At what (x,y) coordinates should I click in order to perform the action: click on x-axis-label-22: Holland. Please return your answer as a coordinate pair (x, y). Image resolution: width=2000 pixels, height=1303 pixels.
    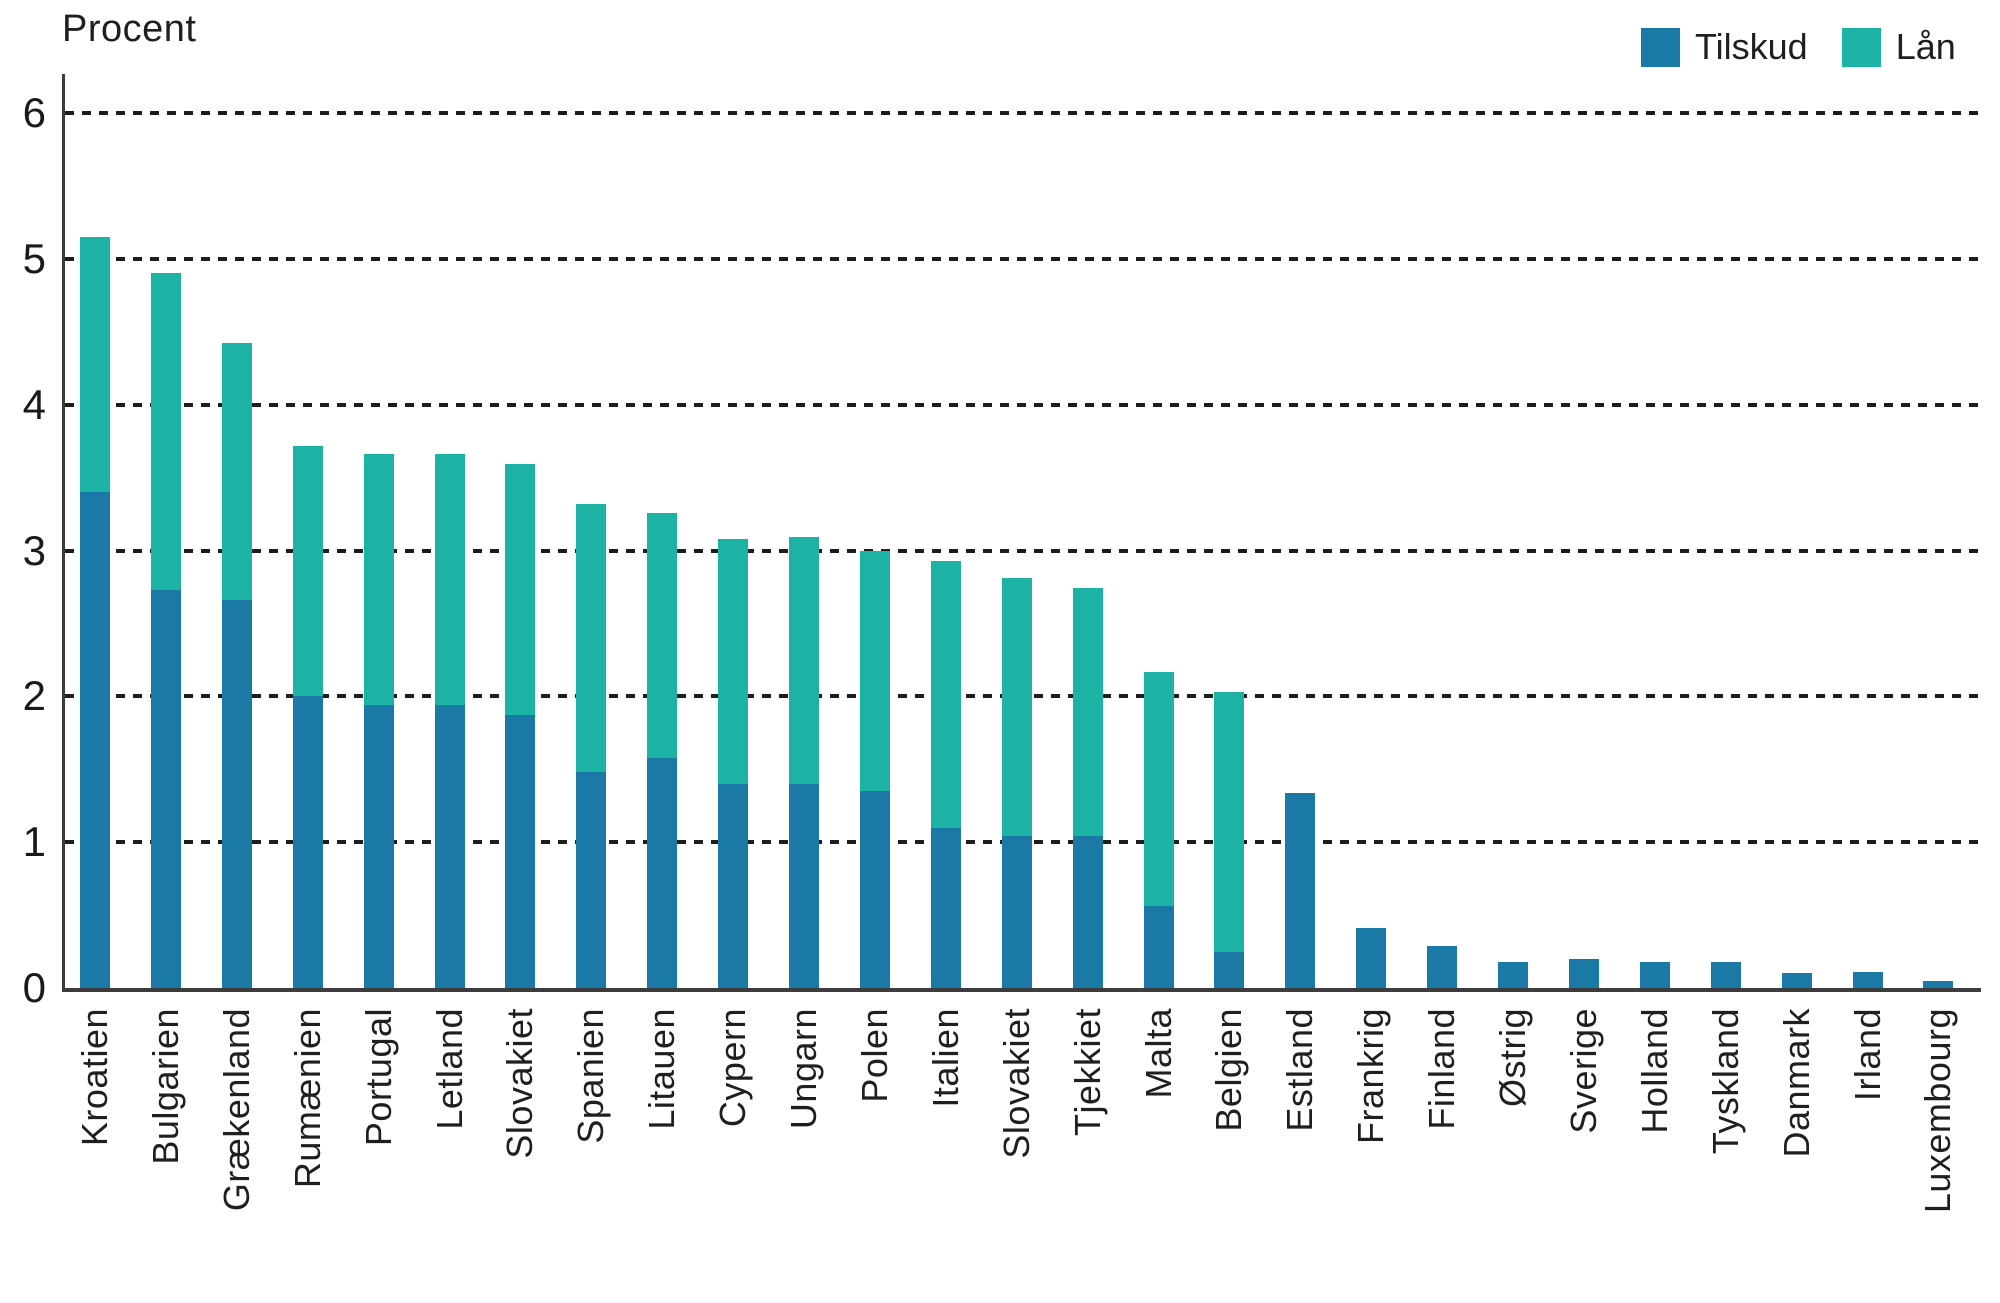
    Looking at the image, I should click on (1654, 1071).